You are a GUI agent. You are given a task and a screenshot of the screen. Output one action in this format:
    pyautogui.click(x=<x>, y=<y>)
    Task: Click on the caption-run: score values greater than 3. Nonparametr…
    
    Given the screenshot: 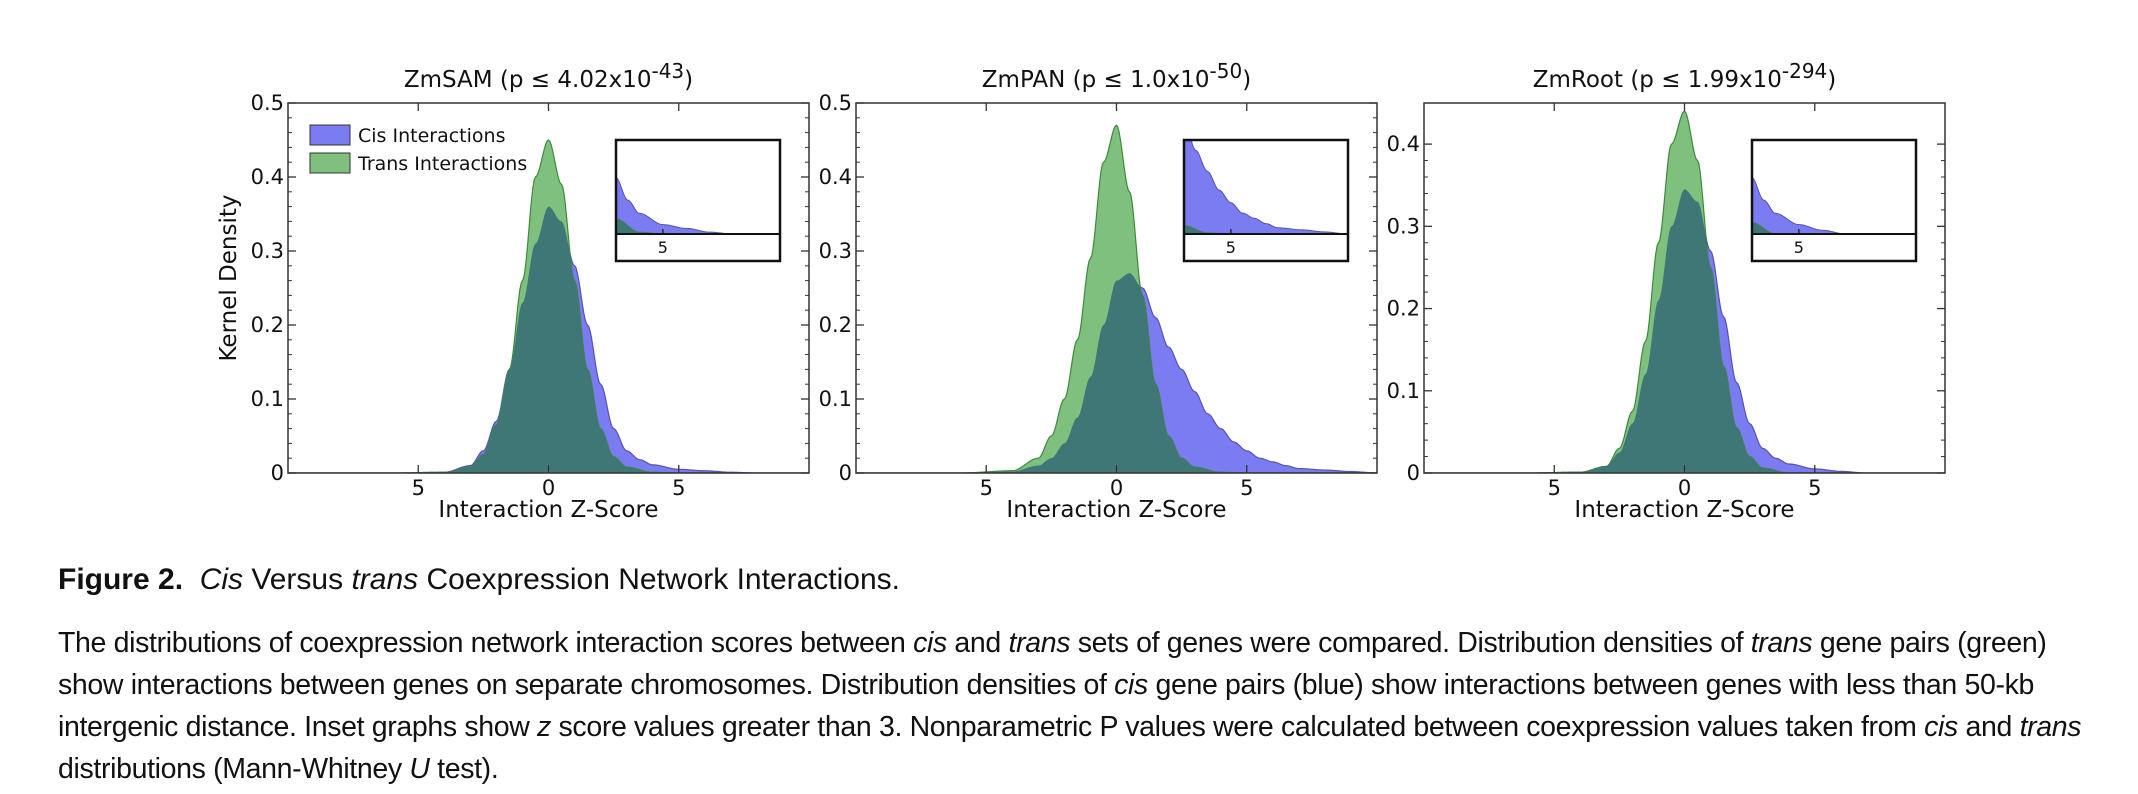 What is the action you would take?
    pyautogui.click(x=1237, y=727)
    